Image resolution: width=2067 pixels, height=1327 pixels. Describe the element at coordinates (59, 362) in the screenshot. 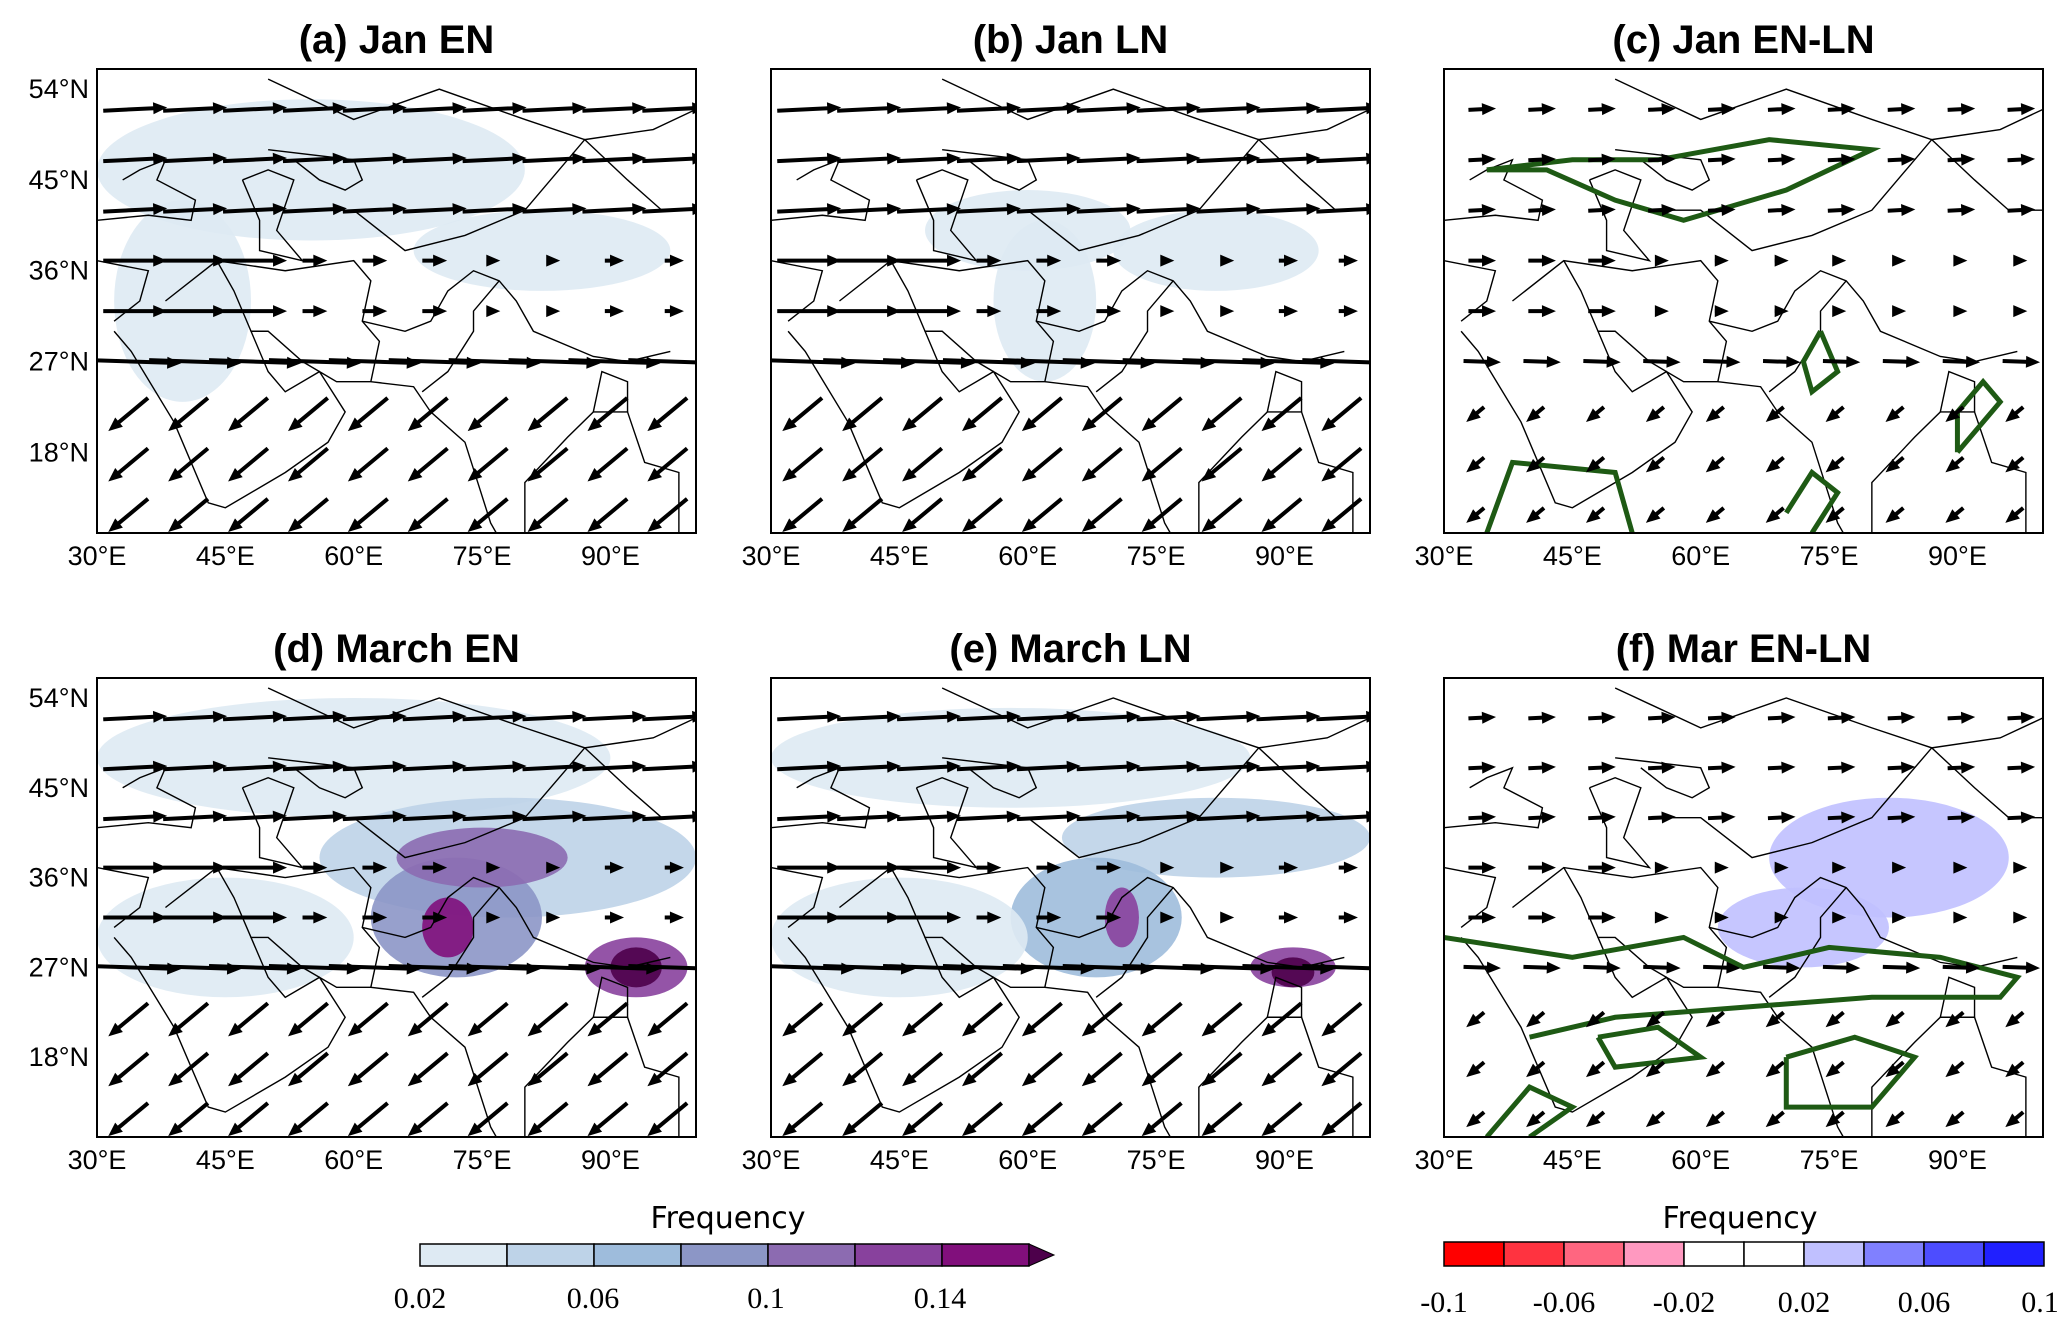

I see `lat-tick-label: 27°N` at that location.